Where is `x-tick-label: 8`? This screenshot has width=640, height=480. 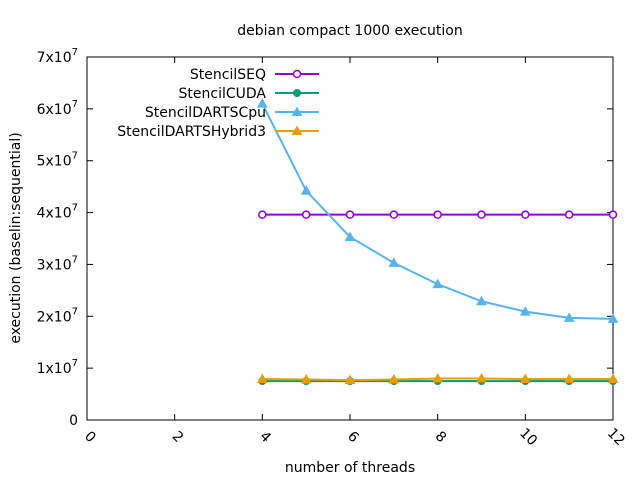 x-tick-label: 8 is located at coordinates (441, 437).